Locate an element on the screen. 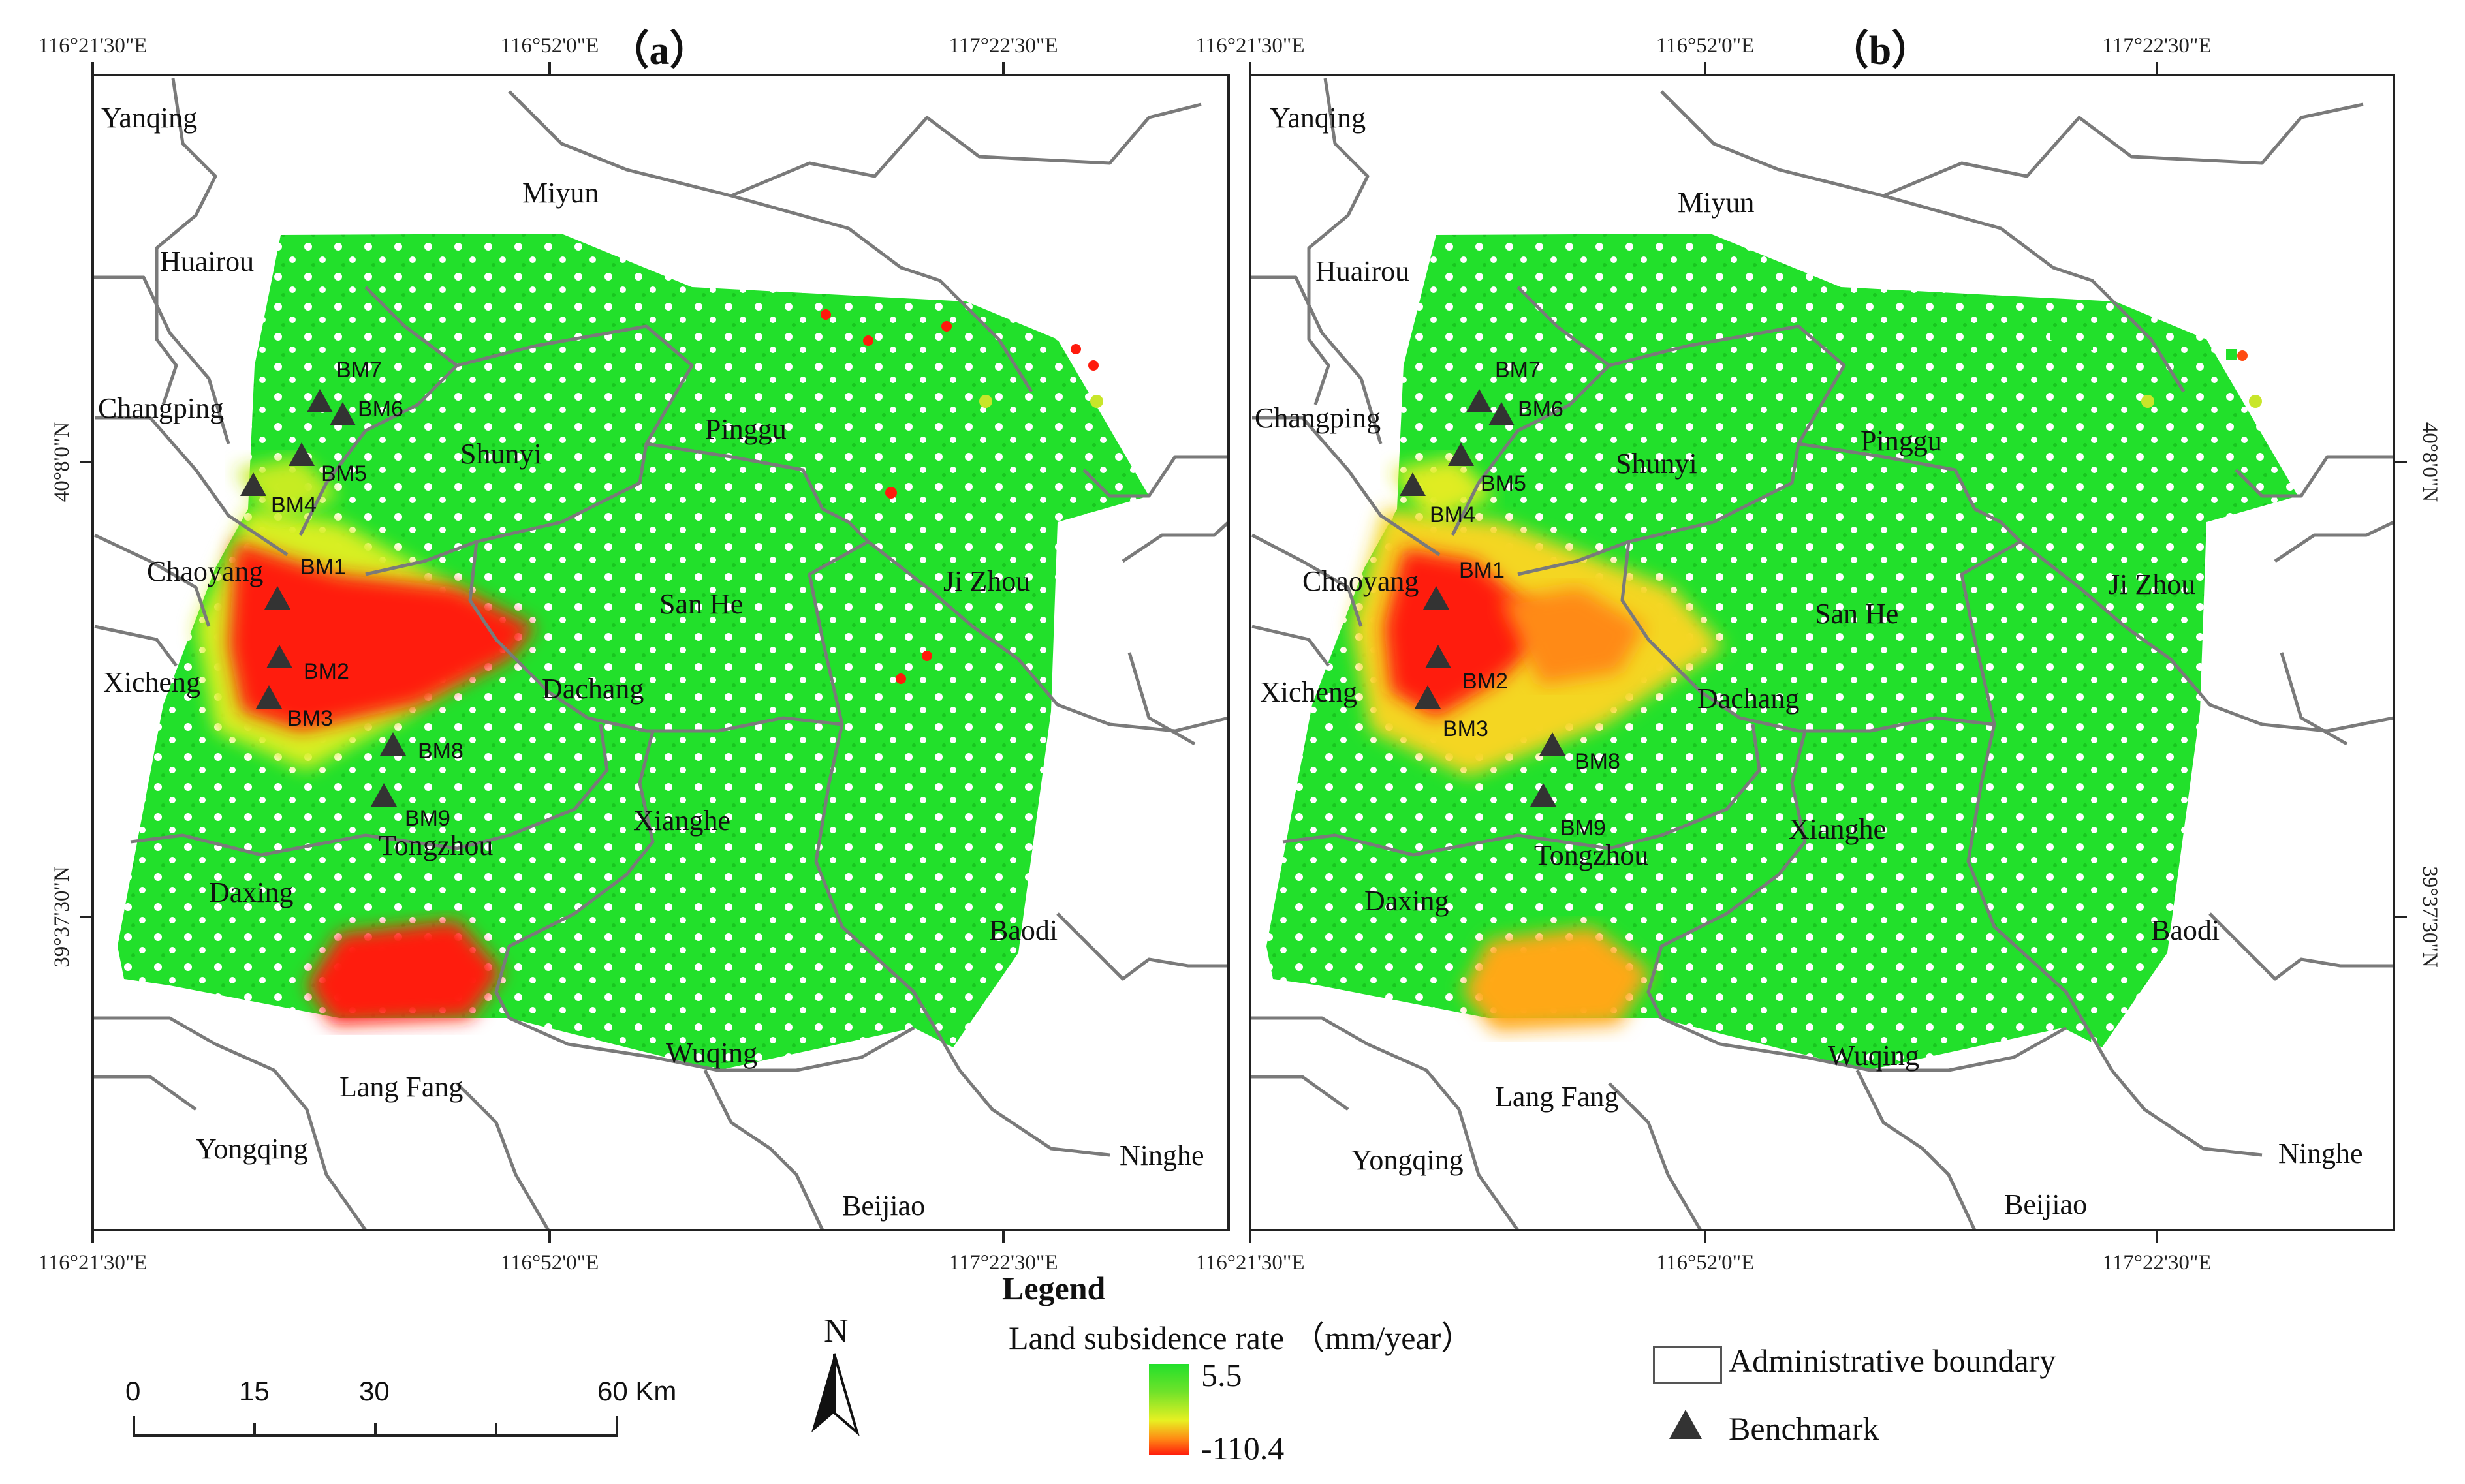 This screenshot has height=1484, width=2465. north-arrow-icon is located at coordinates (823, 1393).